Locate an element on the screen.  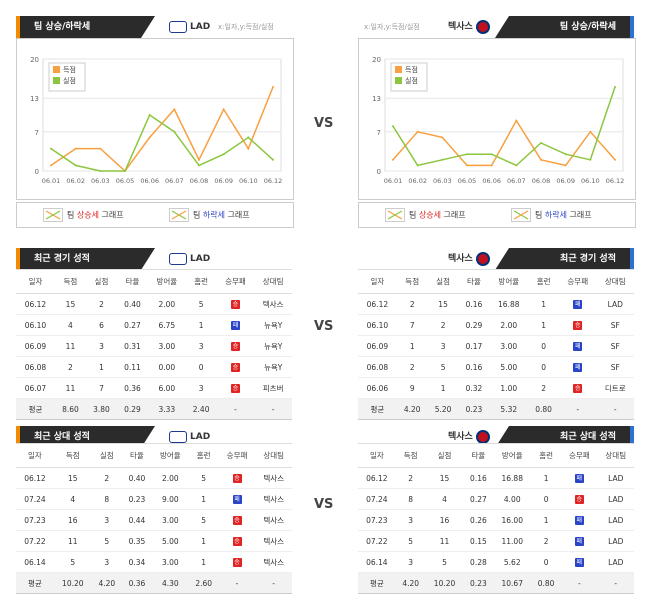
table-row: 06.14 3 5 0.28 5.62 0 패 LAD is located at coordinates (496, 562).